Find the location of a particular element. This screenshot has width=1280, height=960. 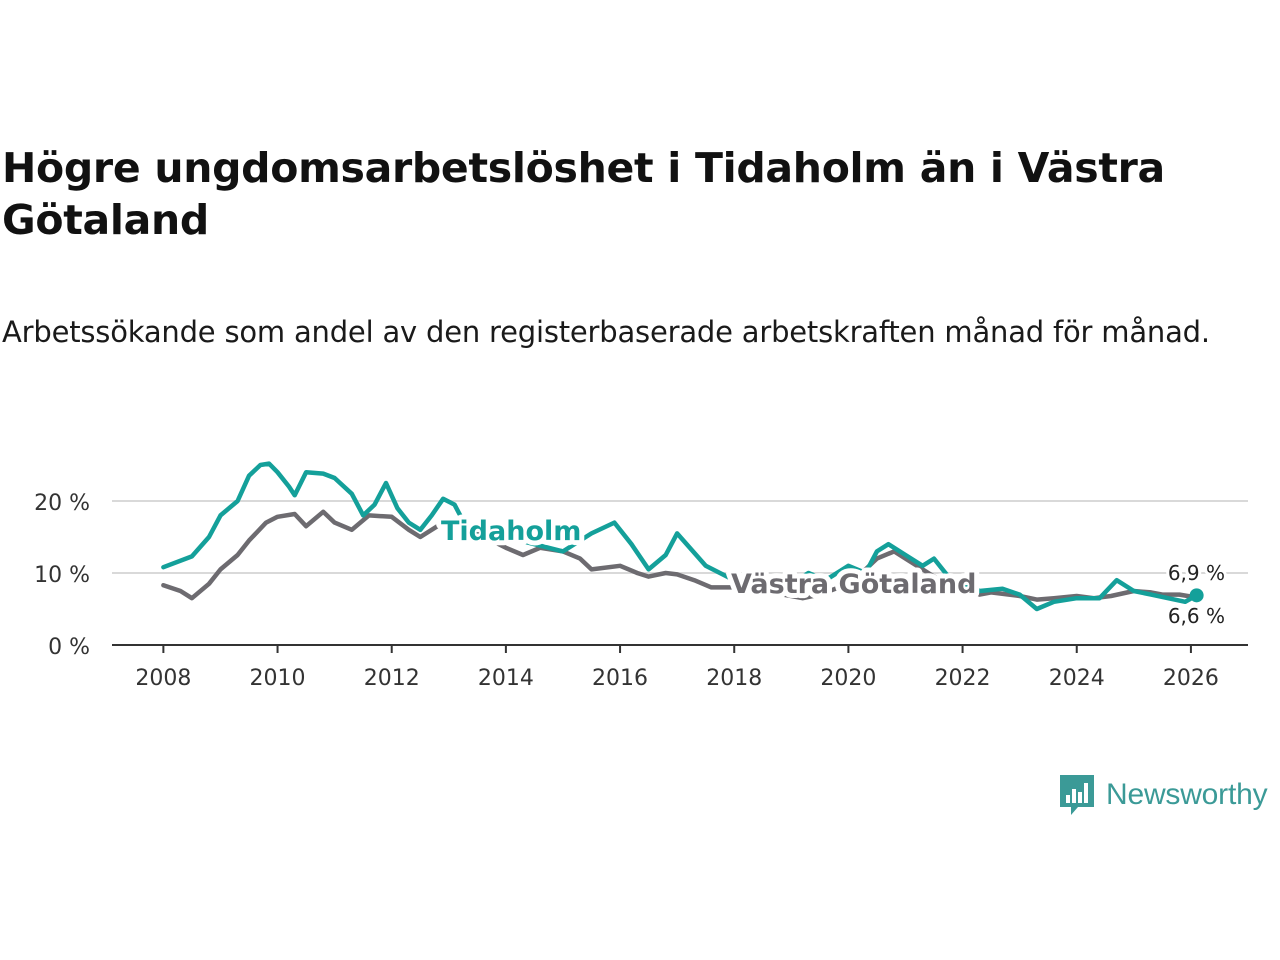

end-label-tidaholm: 6,9 % is located at coordinates (1196, 573).